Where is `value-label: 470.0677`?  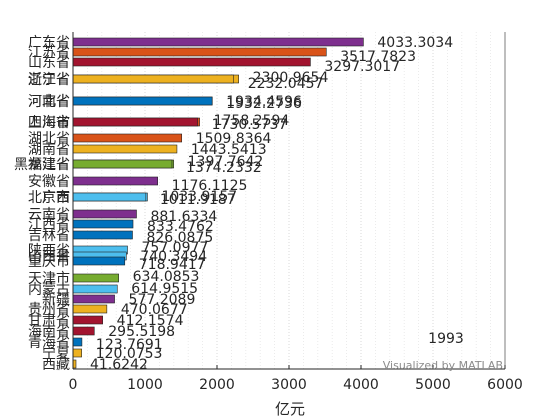 value-label: 470.0677 is located at coordinates (154, 310).